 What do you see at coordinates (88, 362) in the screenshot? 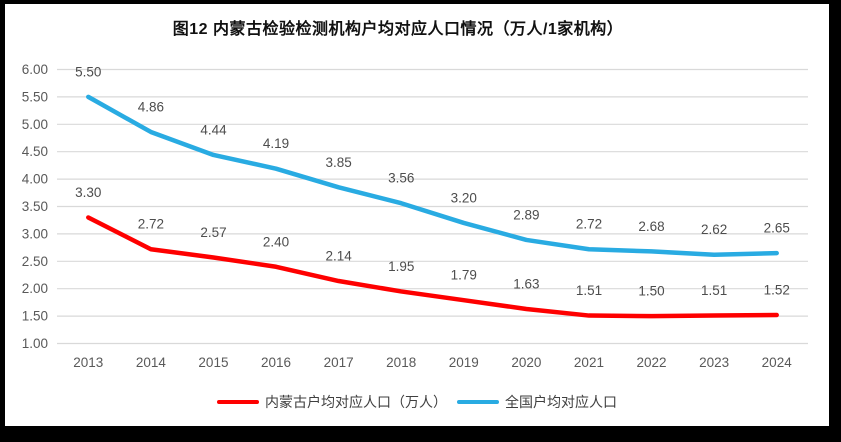
I see `x-axis-tick-label: 2013` at bounding box center [88, 362].